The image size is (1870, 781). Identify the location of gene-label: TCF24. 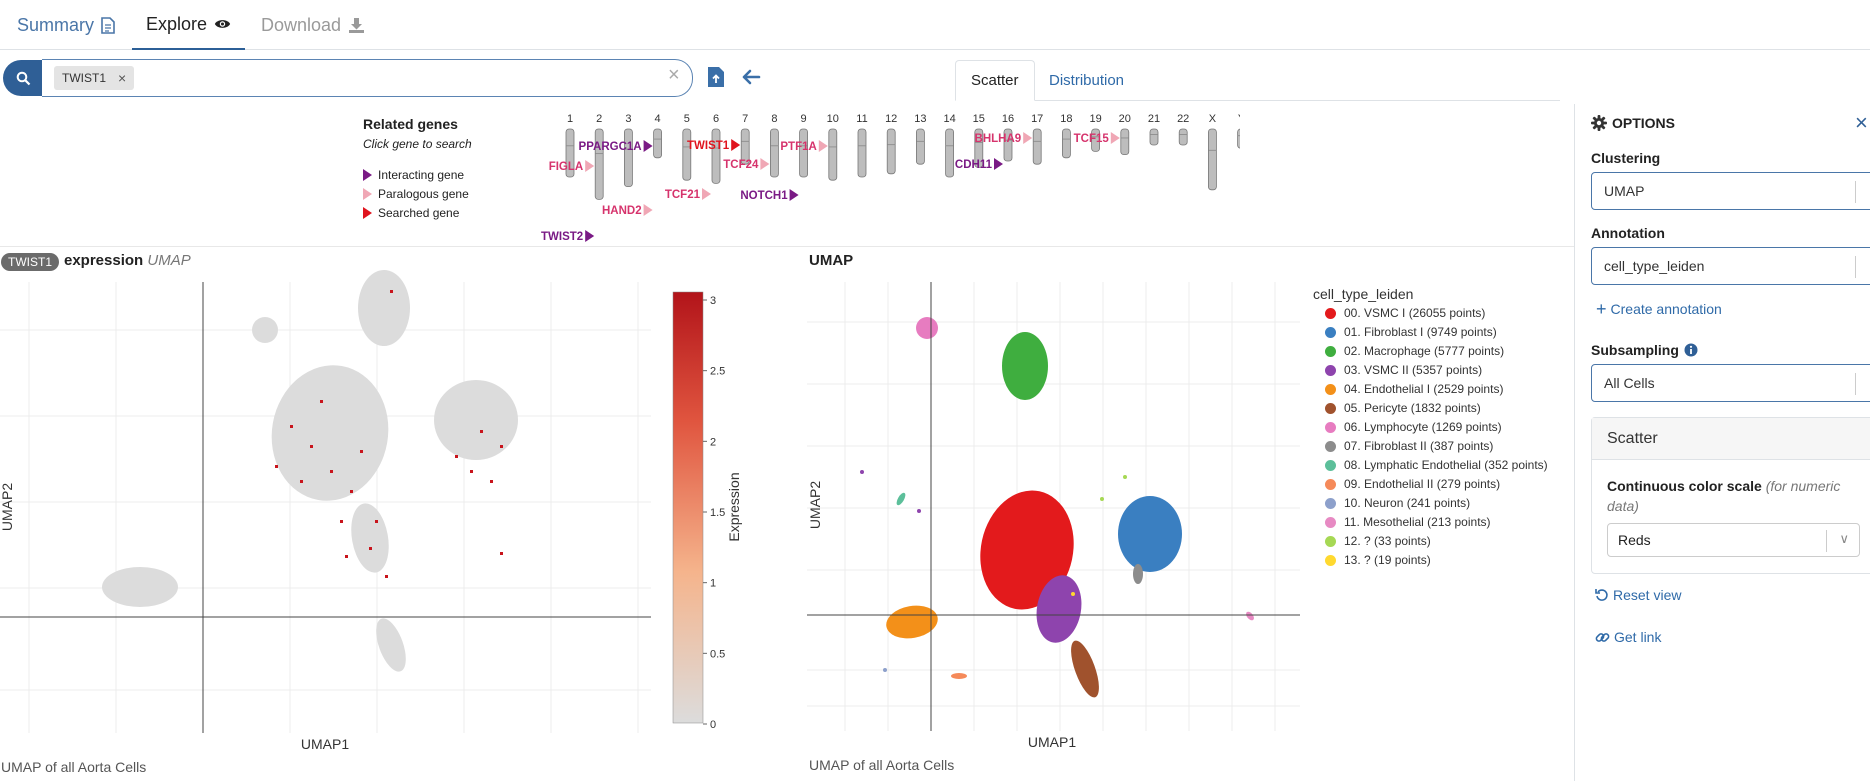
(741, 165).